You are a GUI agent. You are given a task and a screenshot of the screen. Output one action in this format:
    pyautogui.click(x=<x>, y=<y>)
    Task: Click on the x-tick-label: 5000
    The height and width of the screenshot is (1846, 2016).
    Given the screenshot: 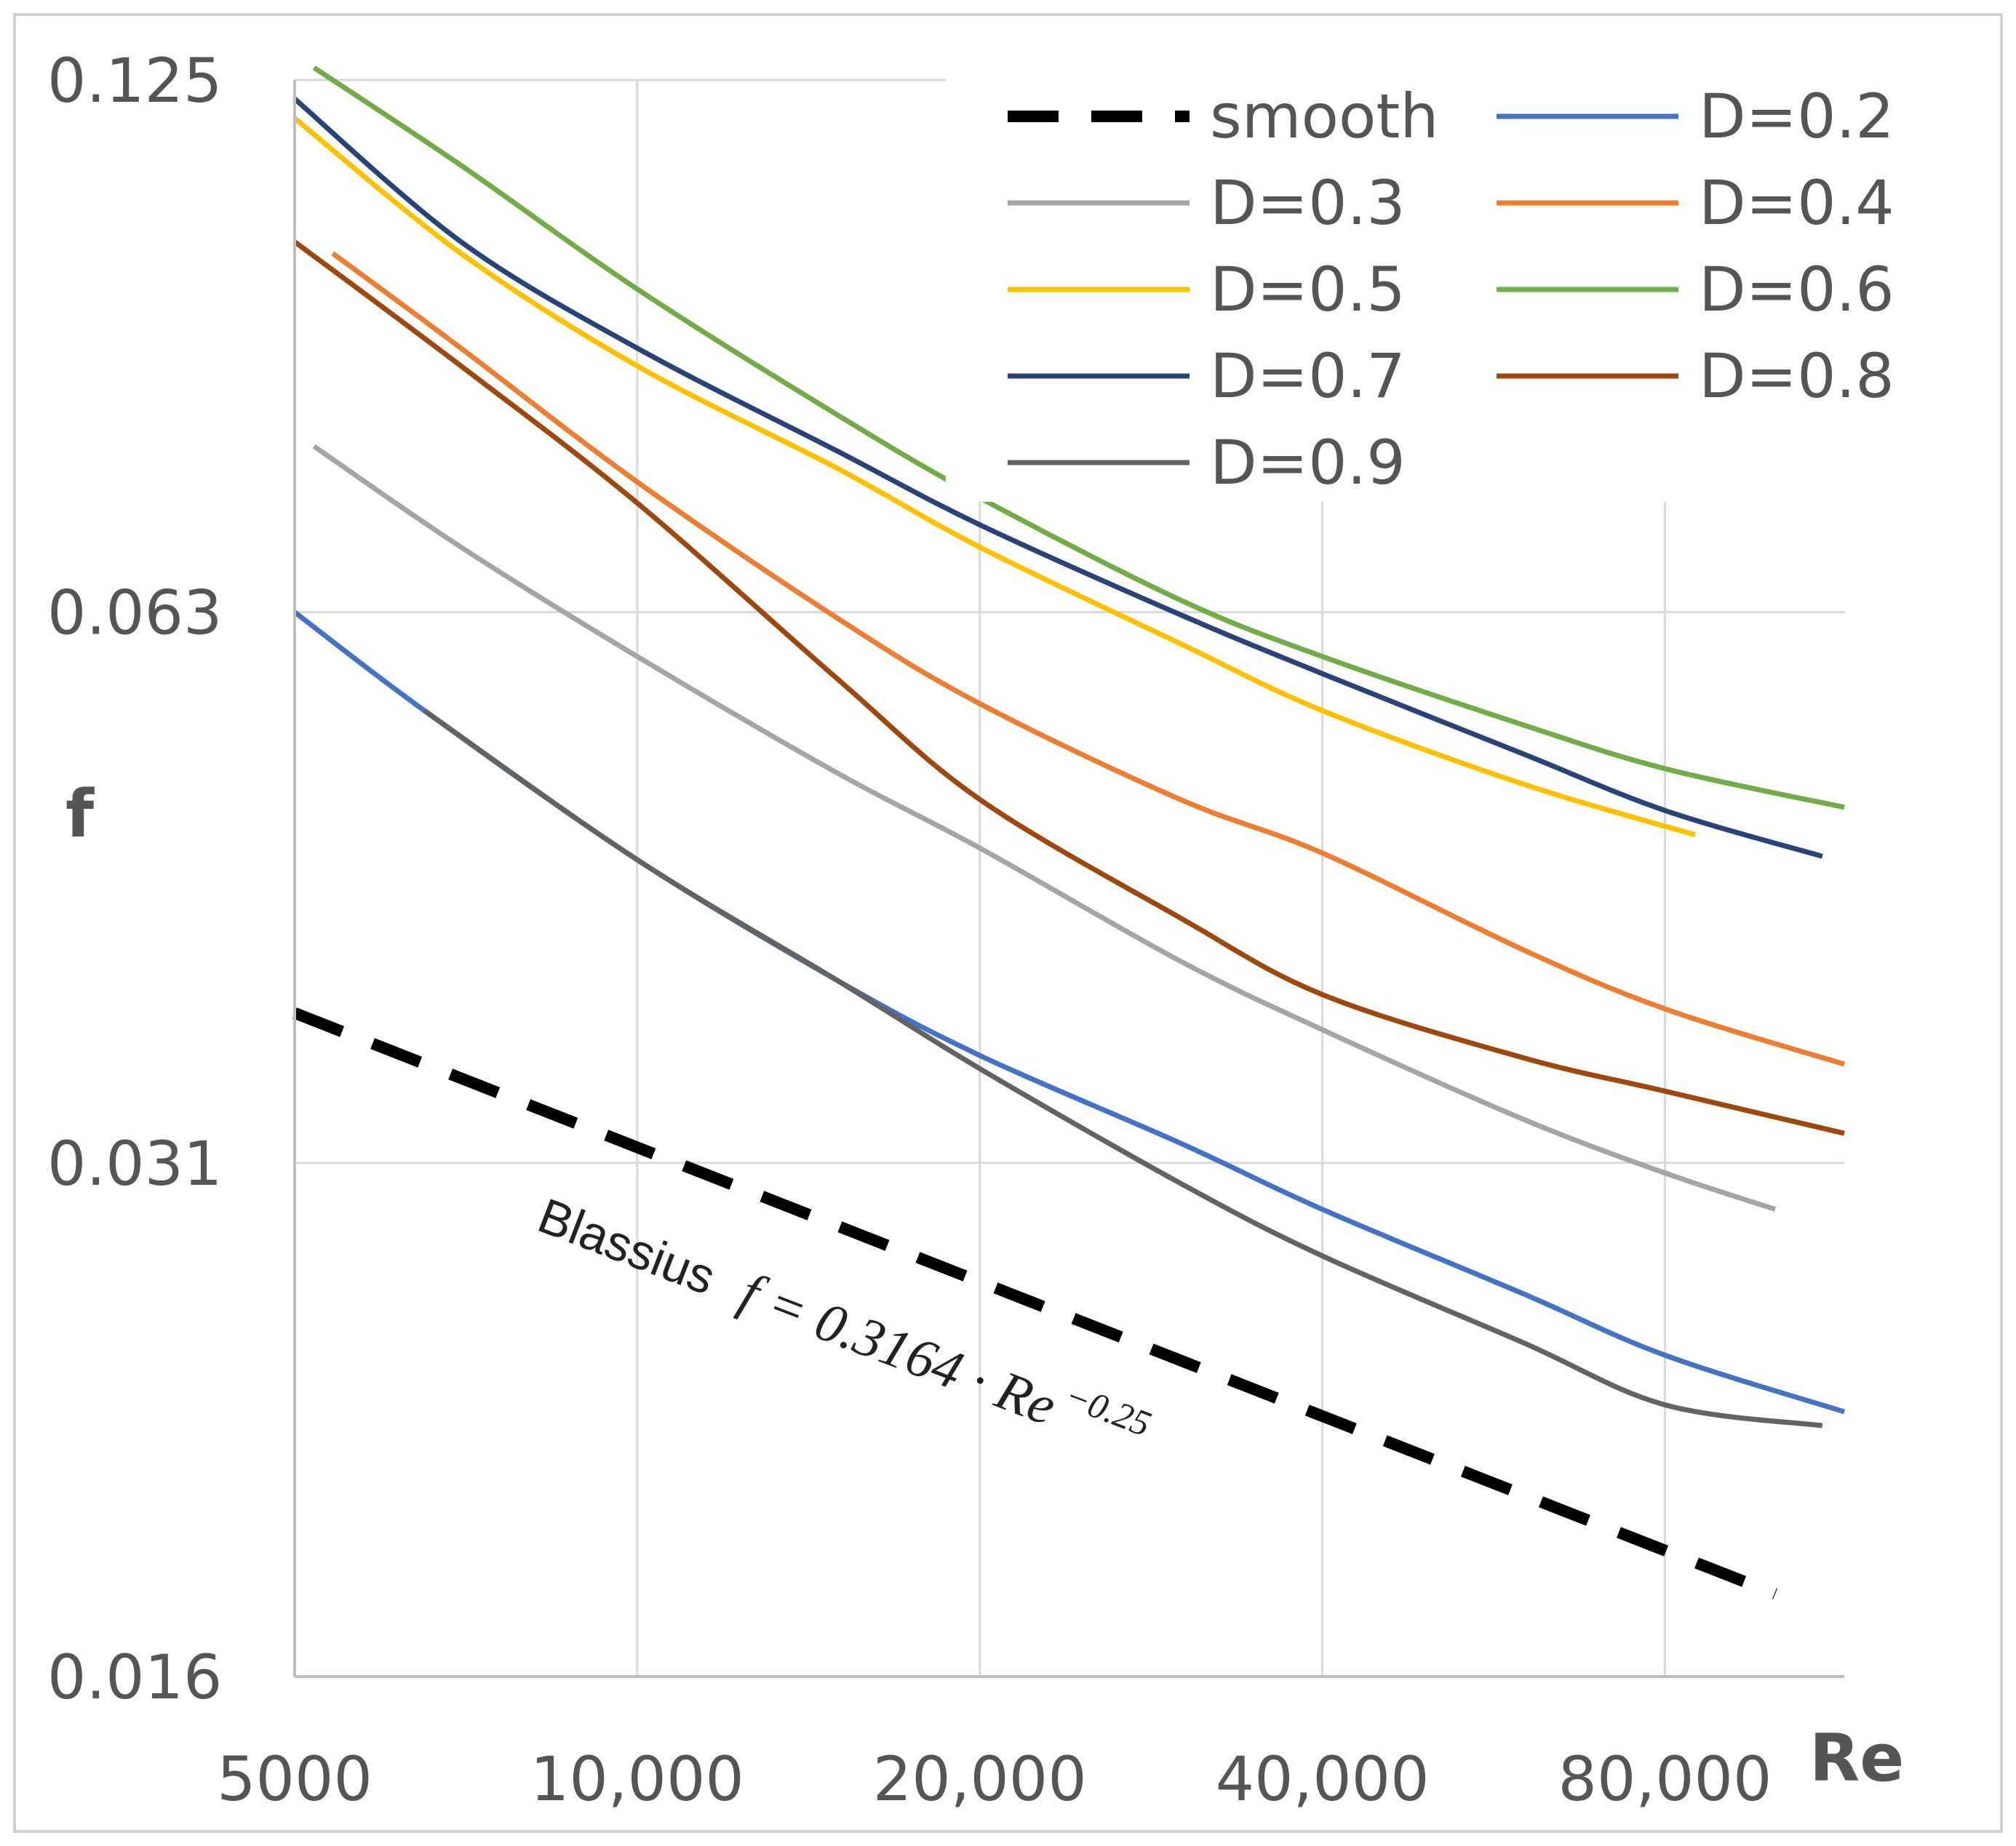 What is the action you would take?
    pyautogui.click(x=294, y=1779)
    